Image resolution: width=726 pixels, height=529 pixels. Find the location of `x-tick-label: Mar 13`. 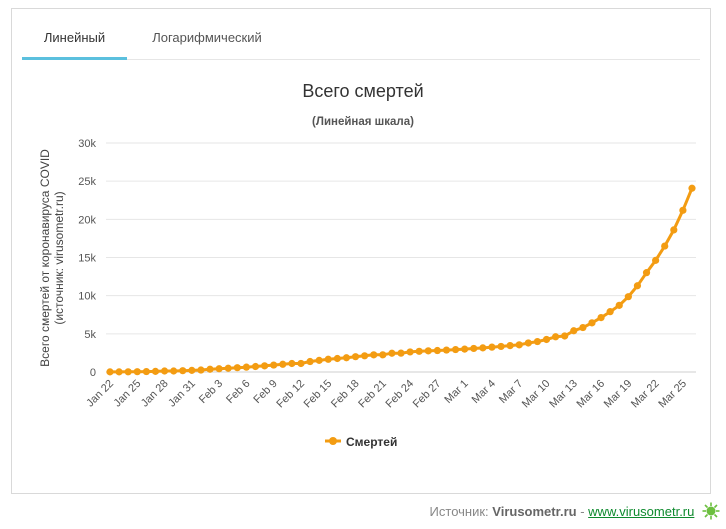

x-tick-label: Mar 13 is located at coordinates (563, 394).